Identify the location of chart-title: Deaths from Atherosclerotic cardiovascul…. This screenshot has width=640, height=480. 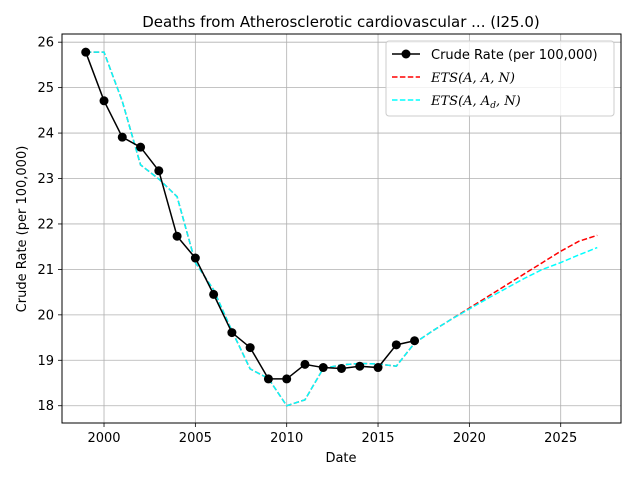
(341, 22).